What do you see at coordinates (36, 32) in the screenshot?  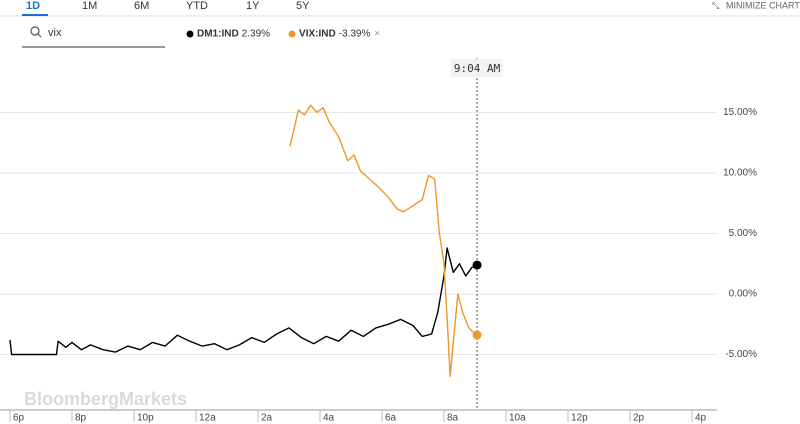 I see `search-icon` at bounding box center [36, 32].